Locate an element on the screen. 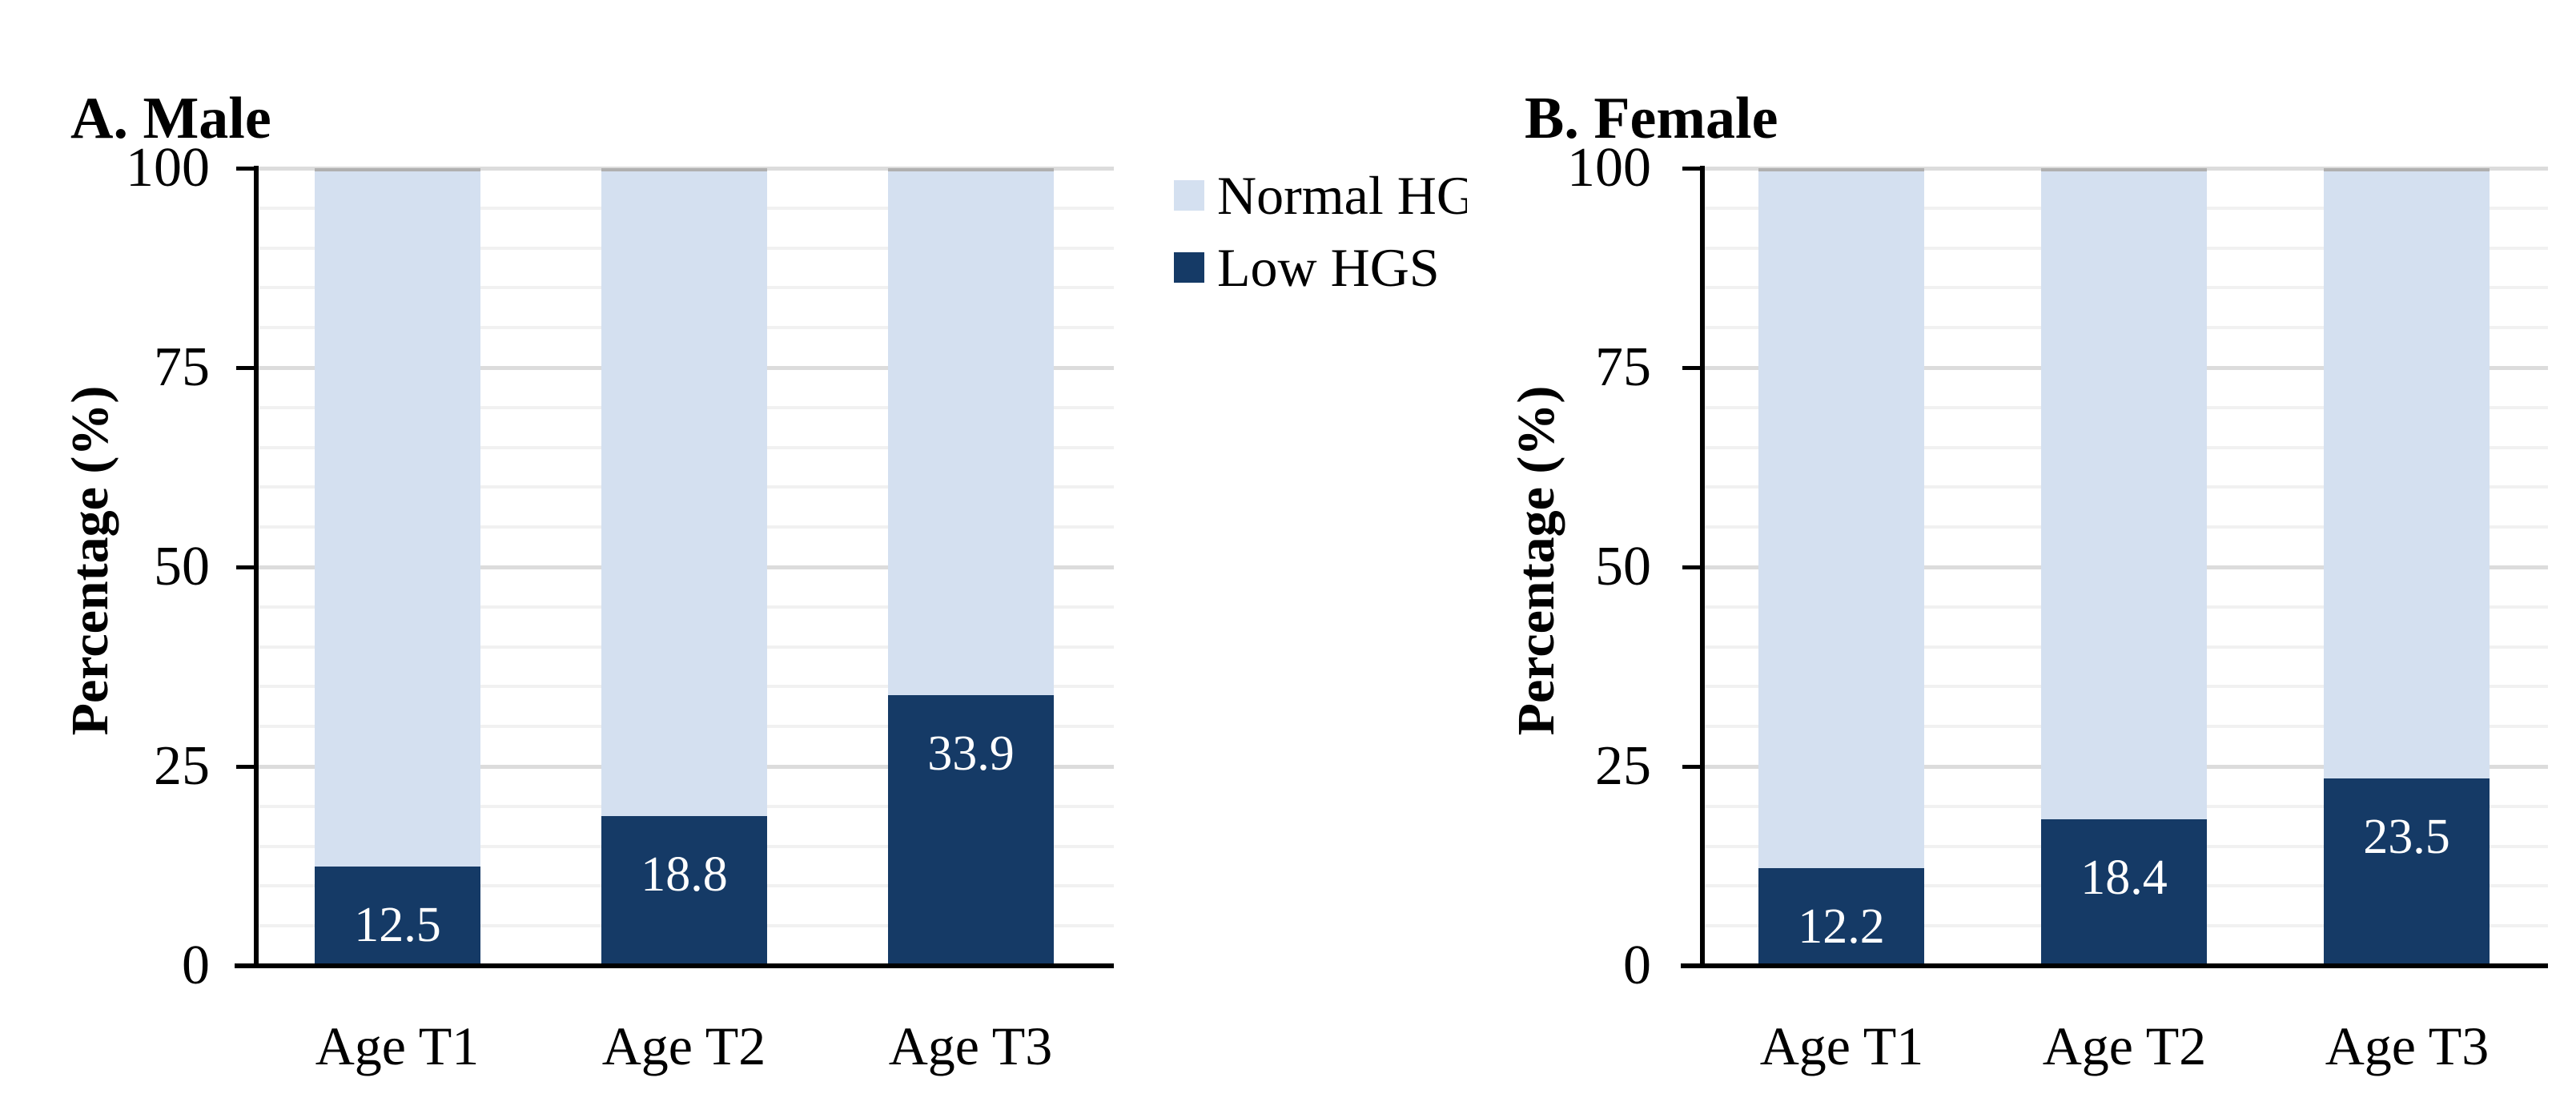  bar-value-label: 18.4 is located at coordinates (2124, 878).